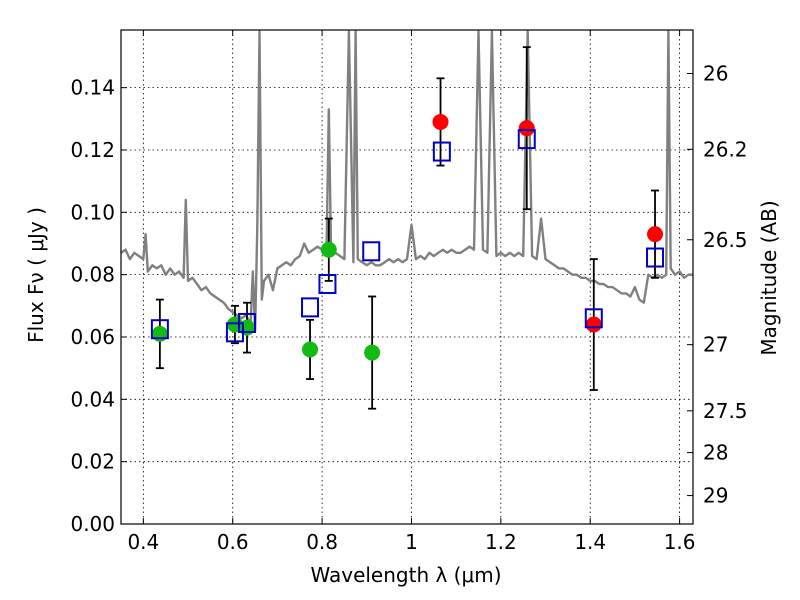 The height and width of the screenshot is (600, 800). Describe the element at coordinates (411, 542) in the screenshot. I see `x-tick-label: 1` at that location.